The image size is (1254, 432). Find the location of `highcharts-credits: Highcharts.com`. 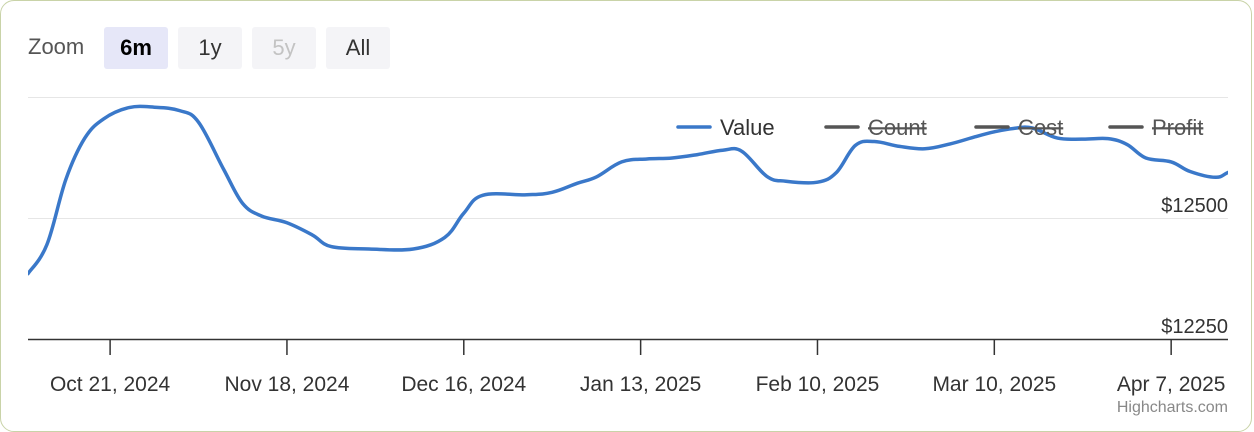

highcharts-credits: Highcharts.com is located at coordinates (1172, 407).